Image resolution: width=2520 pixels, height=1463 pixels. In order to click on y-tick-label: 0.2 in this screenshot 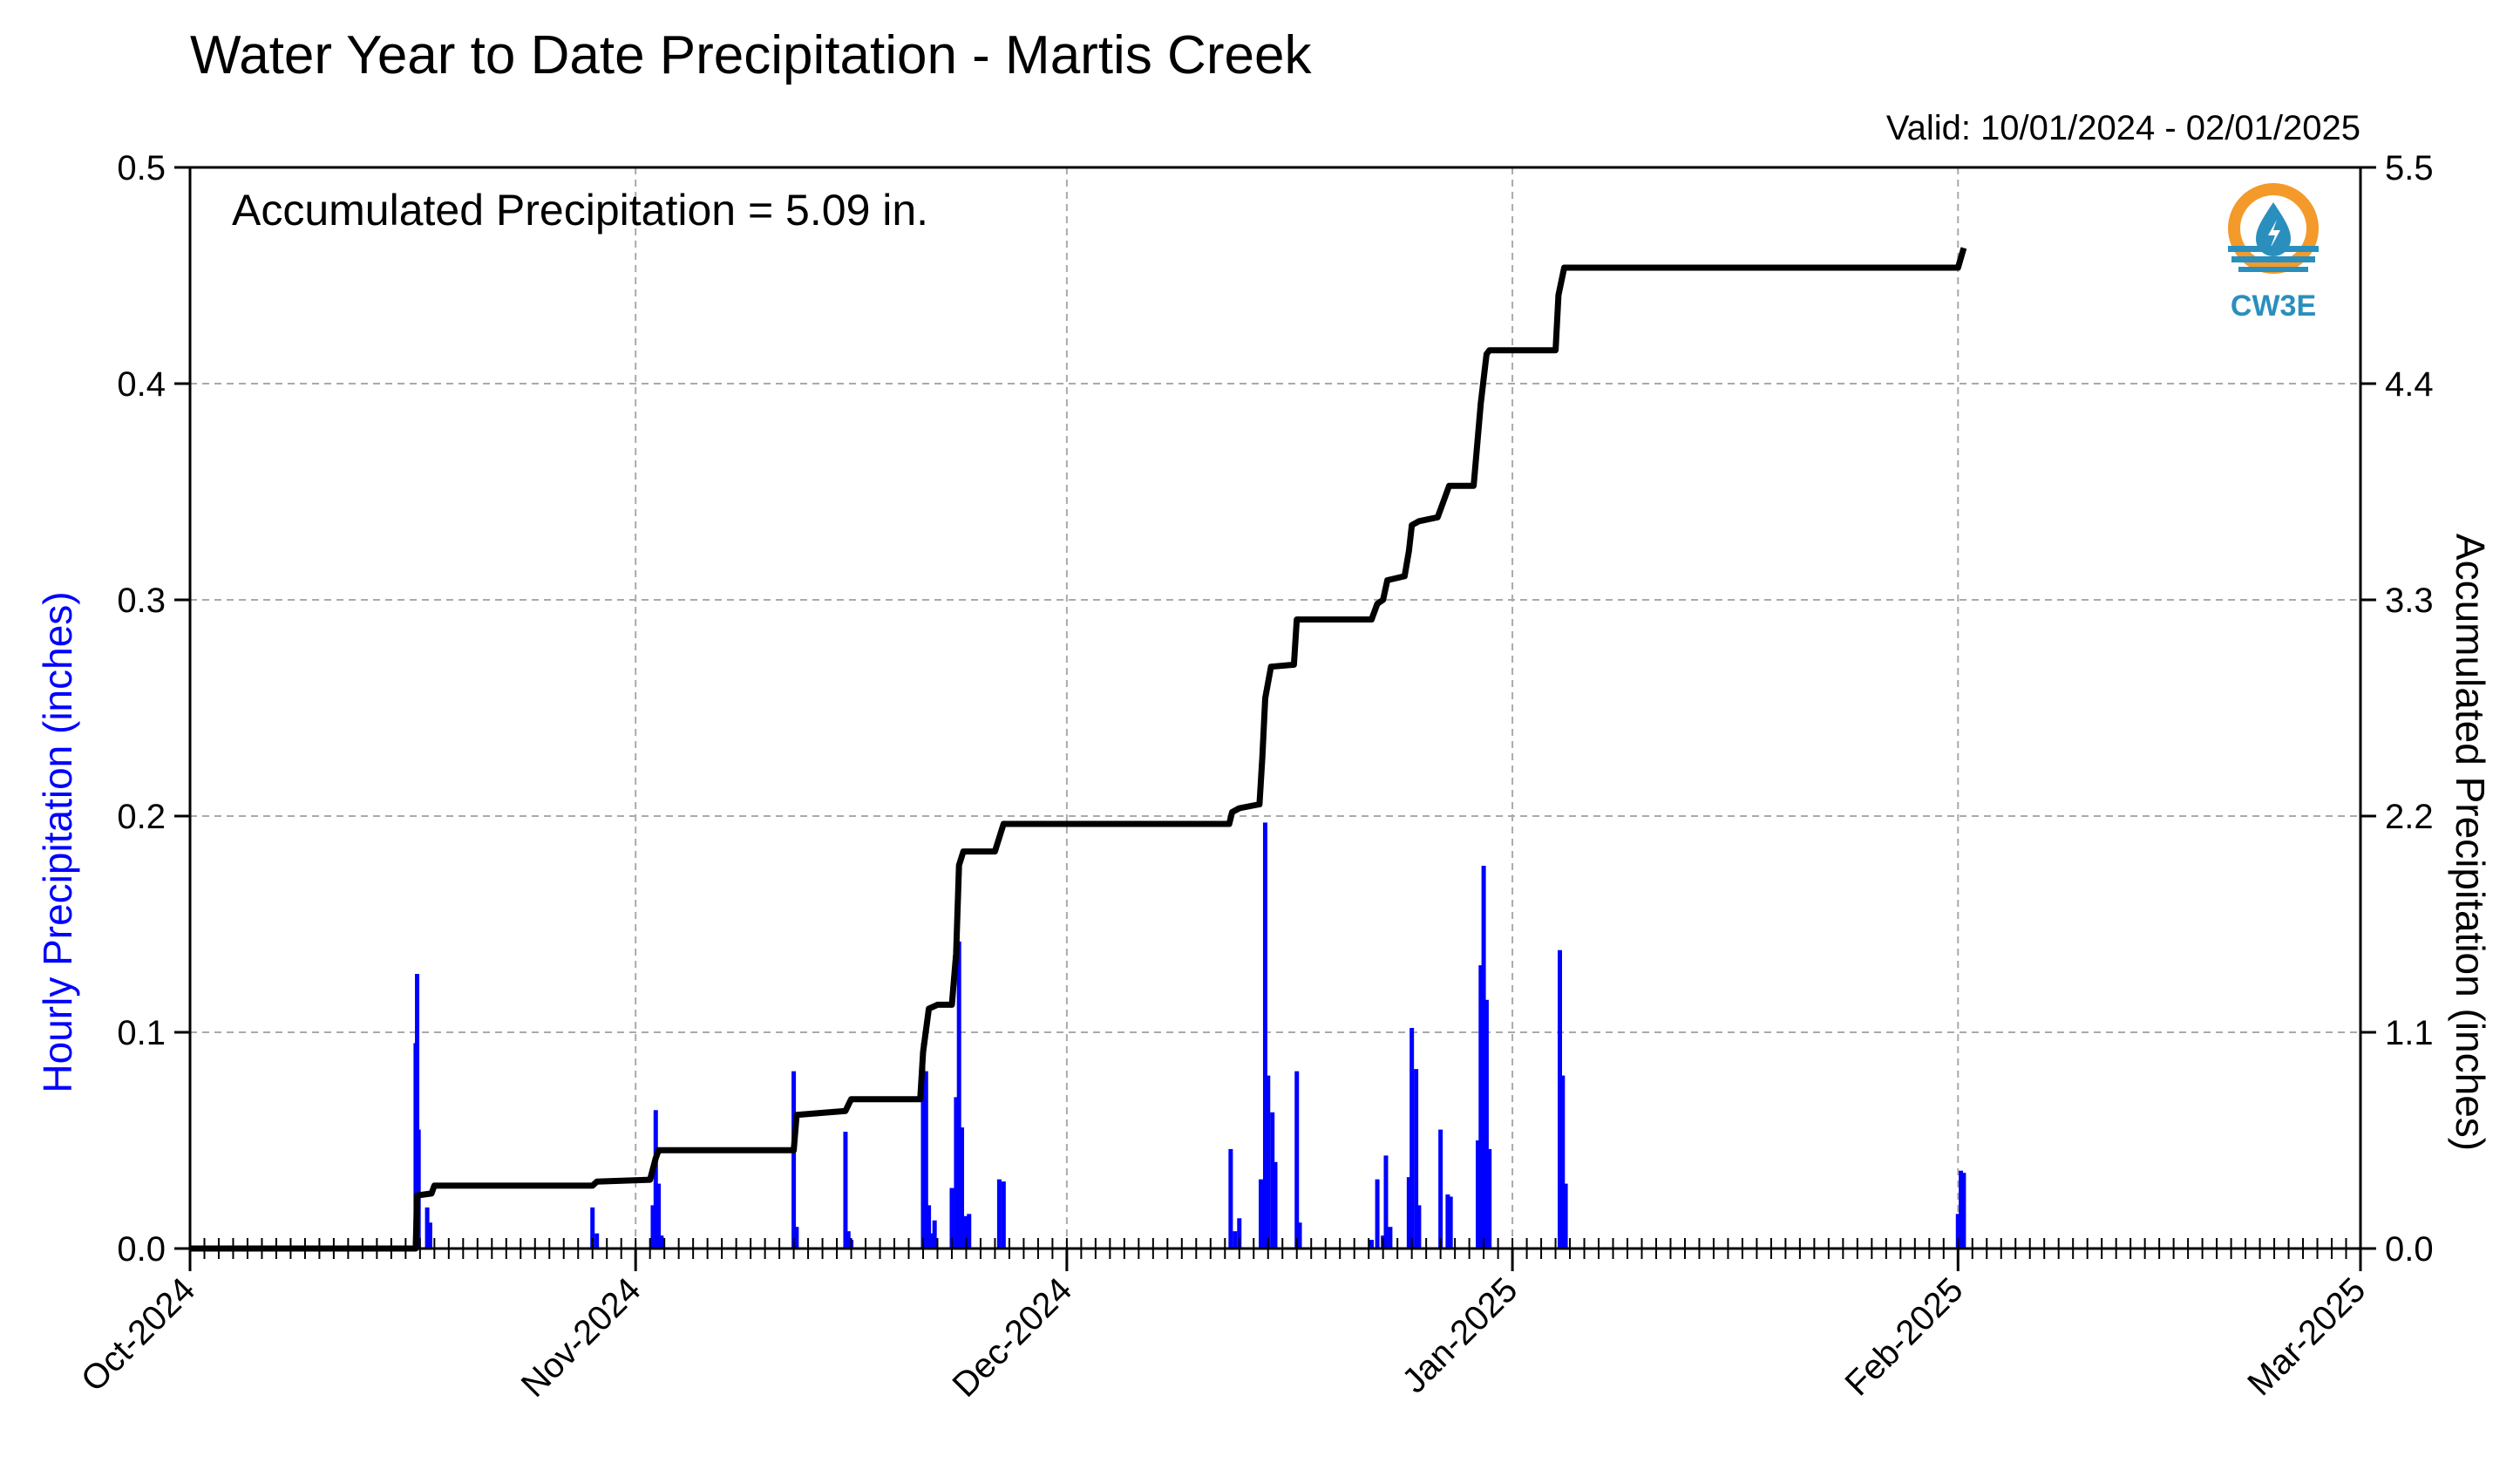, I will do `click(141, 817)`.